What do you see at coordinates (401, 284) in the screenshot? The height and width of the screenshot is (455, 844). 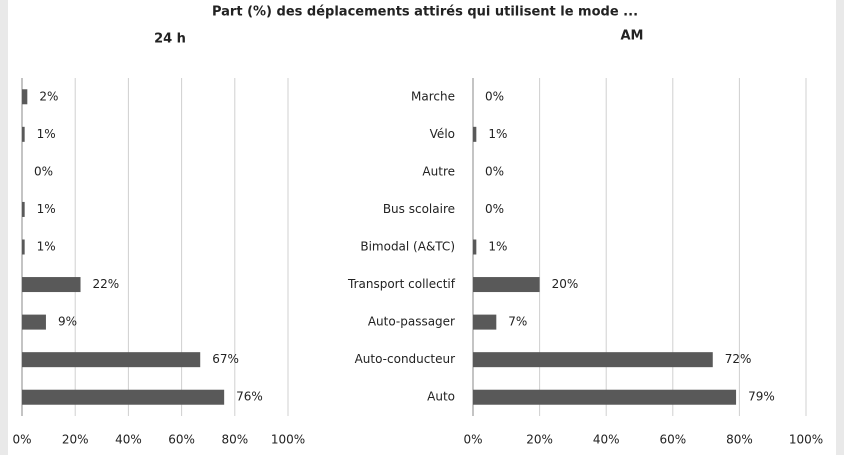 I see `y-tick-label: Transport collectif` at bounding box center [401, 284].